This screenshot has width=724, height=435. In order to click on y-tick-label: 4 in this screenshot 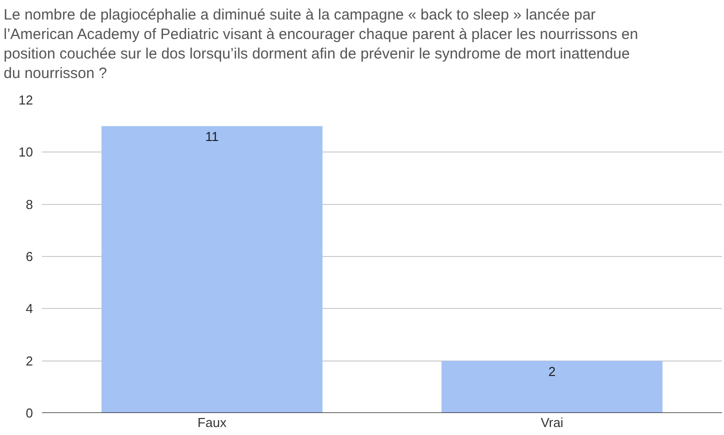, I will do `click(29, 308)`.